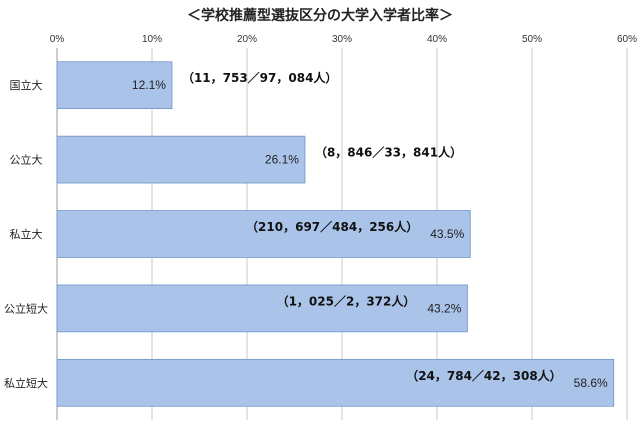 The width and height of the screenshot is (640, 430). I want to click on category-label: 私立短大, so click(26, 383).